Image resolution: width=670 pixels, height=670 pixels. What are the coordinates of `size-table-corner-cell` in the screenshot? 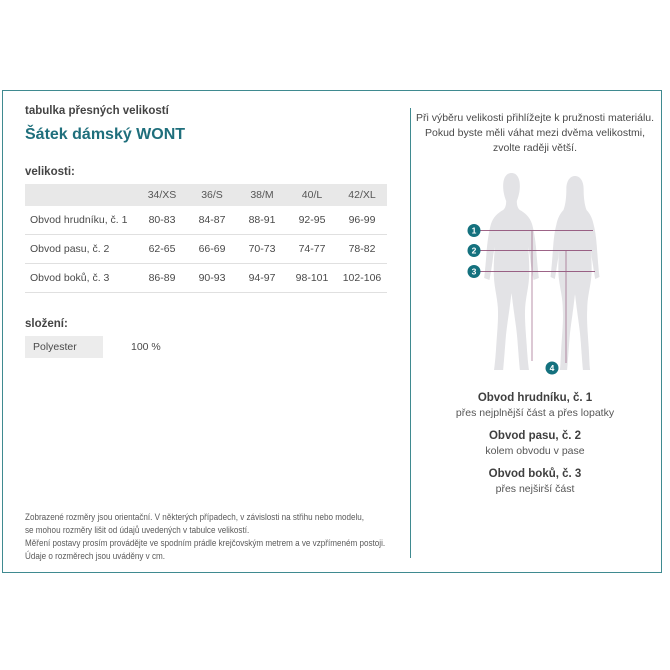 It's located at (81, 195).